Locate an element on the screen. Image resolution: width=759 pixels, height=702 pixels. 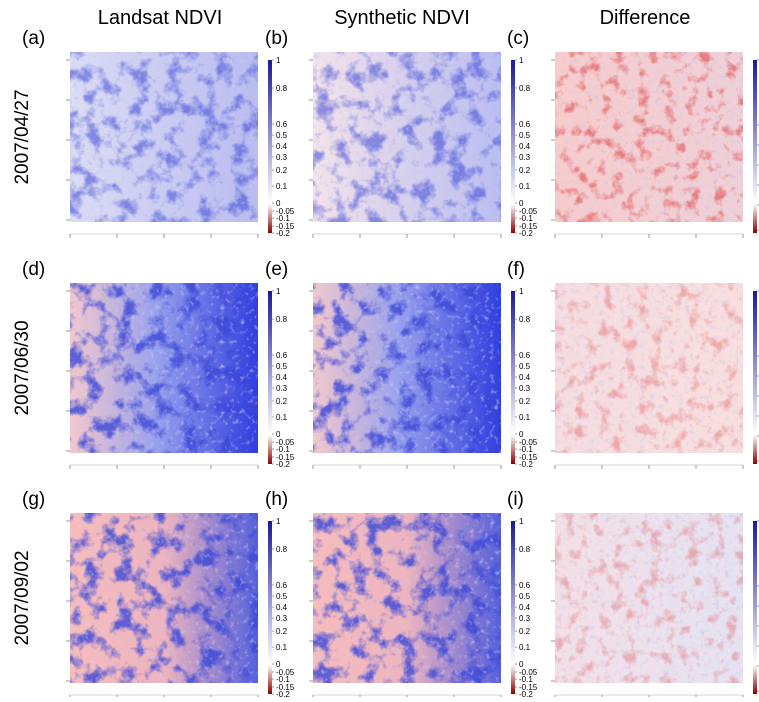
column-header: Difference is located at coordinates (645, 18).